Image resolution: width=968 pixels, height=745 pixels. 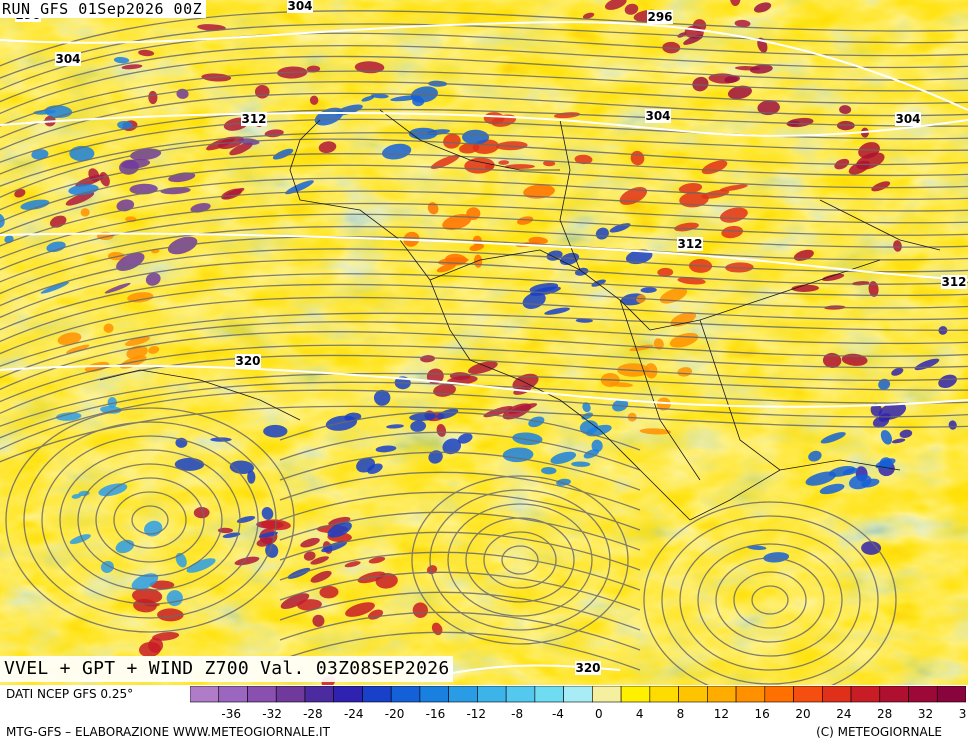 What do you see at coordinates (313, 714) in the screenshot?
I see `scale-tick-label: -28` at bounding box center [313, 714].